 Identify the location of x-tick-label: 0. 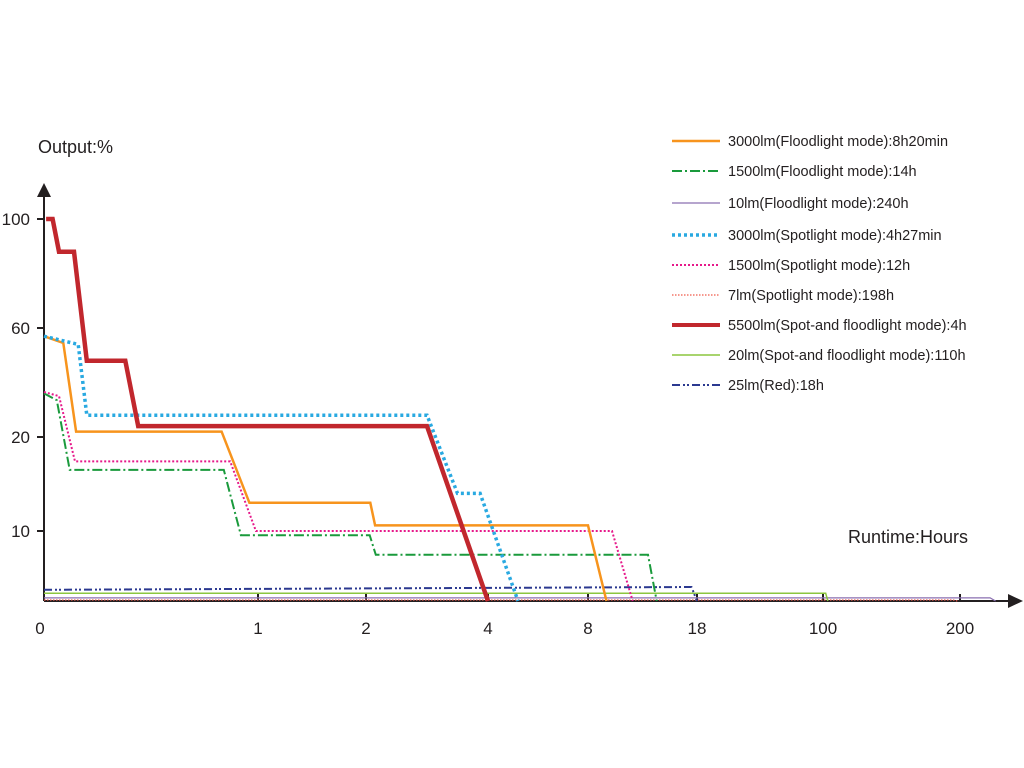
(39, 628).